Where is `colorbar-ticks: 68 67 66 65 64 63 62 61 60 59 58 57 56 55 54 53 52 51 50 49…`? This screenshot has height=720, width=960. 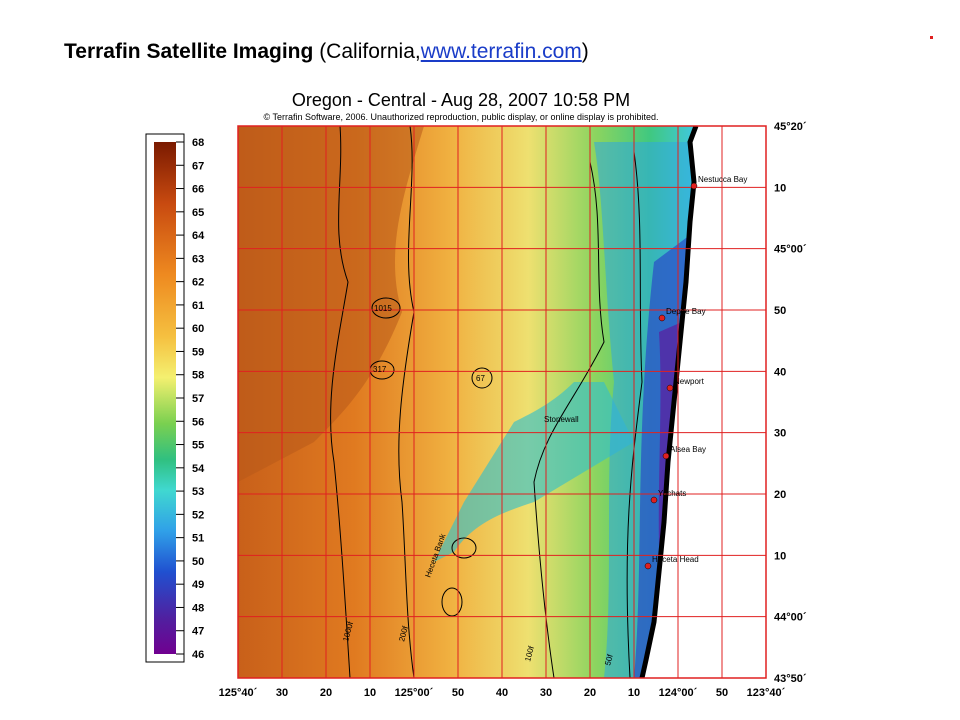 colorbar-ticks: 68 67 66 65 64 63 62 61 60 59 58 57 56 55 54 53 52 51 50 49… is located at coordinates (190, 399).